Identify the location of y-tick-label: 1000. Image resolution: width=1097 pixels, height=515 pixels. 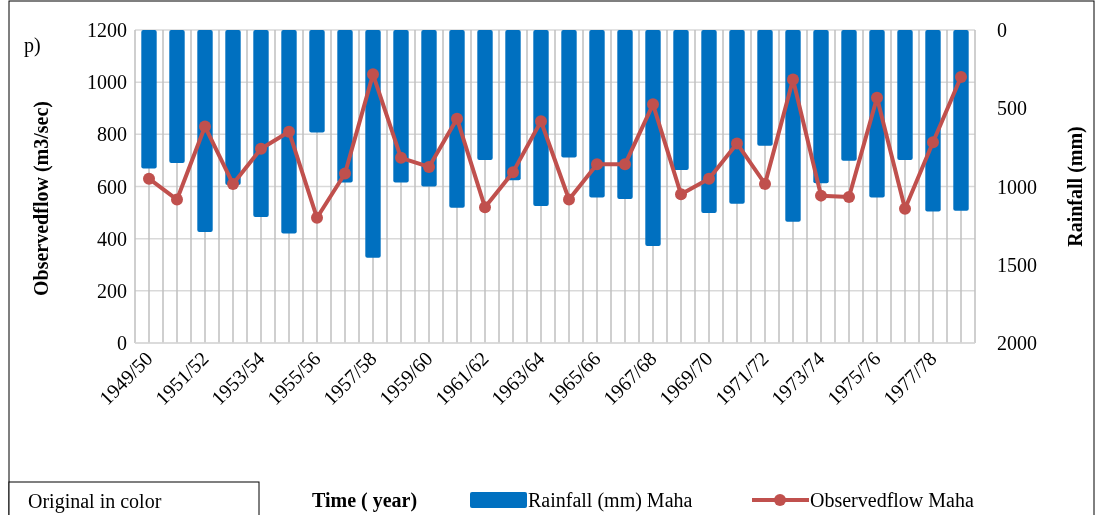
(107, 82).